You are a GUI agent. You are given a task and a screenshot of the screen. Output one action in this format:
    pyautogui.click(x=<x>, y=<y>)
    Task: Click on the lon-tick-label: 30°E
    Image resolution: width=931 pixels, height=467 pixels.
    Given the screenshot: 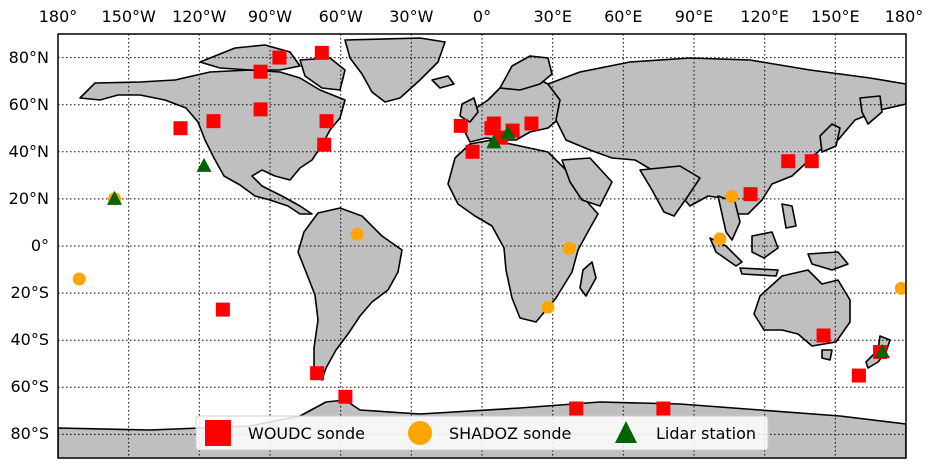 What is the action you would take?
    pyautogui.click(x=552, y=16)
    